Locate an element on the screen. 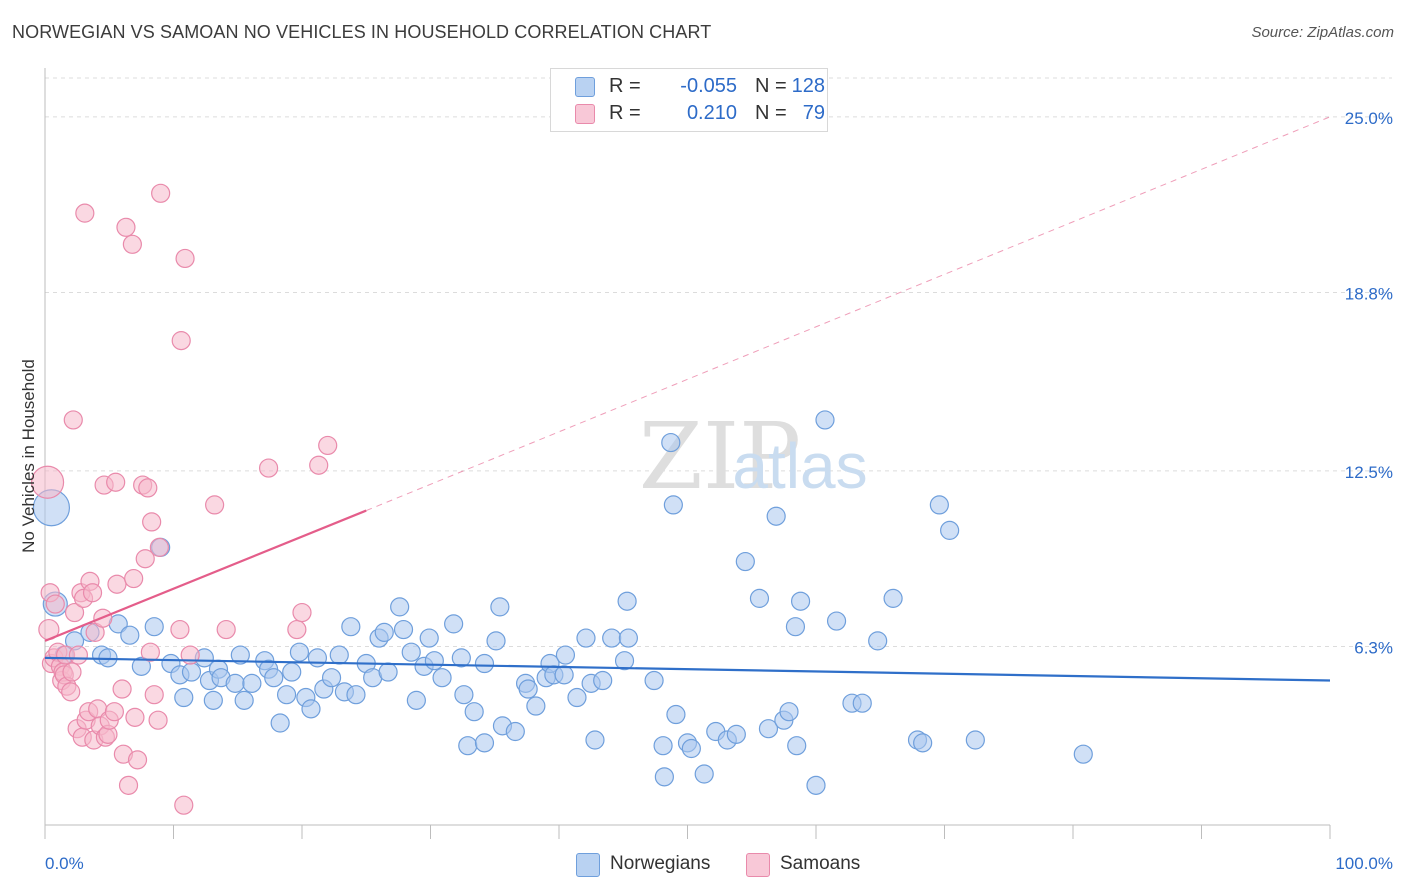 The width and height of the screenshot is (1406, 892). x-tick-label-max: 100.0% is located at coordinates (1364, 863).